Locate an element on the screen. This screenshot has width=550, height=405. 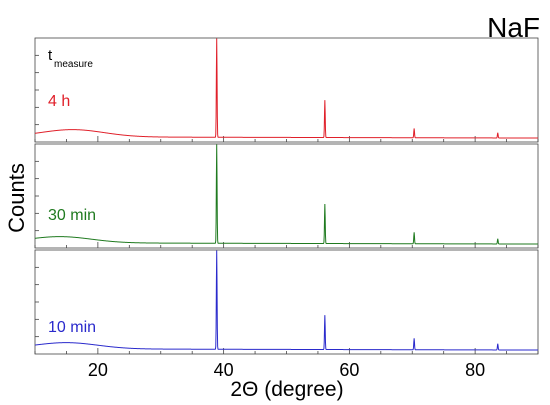
legend-title-main: t is located at coordinates (50, 55).